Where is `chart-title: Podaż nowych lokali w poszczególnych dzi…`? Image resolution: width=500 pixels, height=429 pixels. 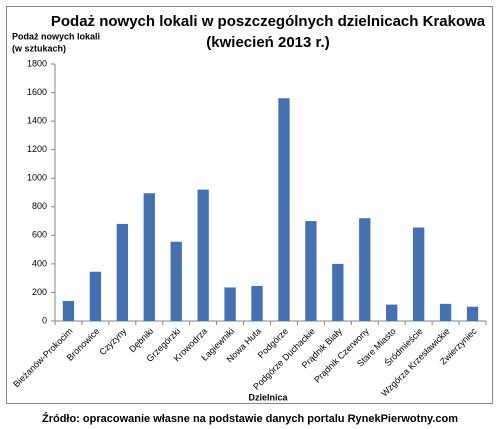
chart-title: Podaż nowych lokali w poszczególnych dzi… is located at coordinates (268, 21).